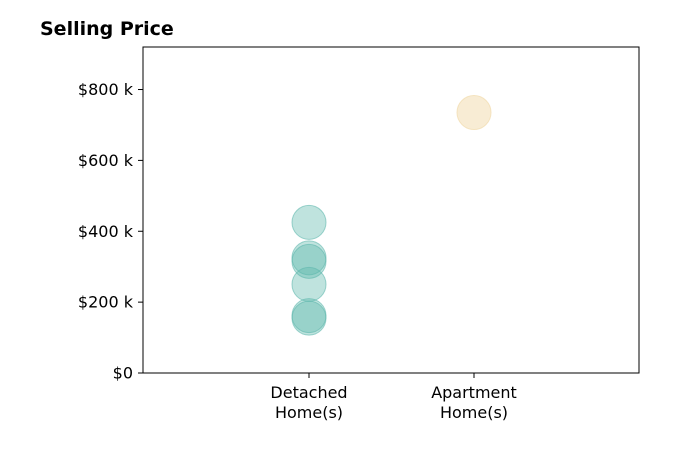 This screenshot has width=679, height=462. I want to click on y-tick-label: $200 k, so click(106, 302).